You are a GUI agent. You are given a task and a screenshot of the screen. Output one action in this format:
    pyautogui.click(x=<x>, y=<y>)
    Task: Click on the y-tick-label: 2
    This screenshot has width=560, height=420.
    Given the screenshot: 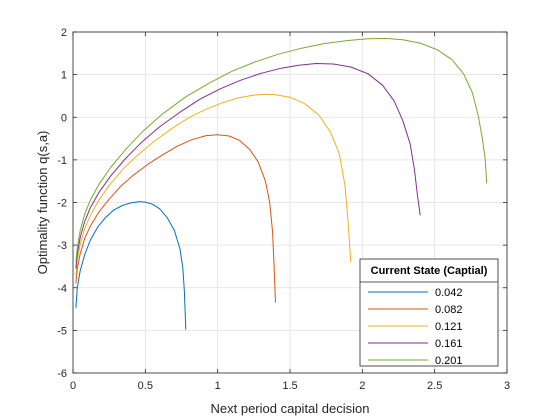 What is the action you would take?
    pyautogui.click(x=64, y=33)
    